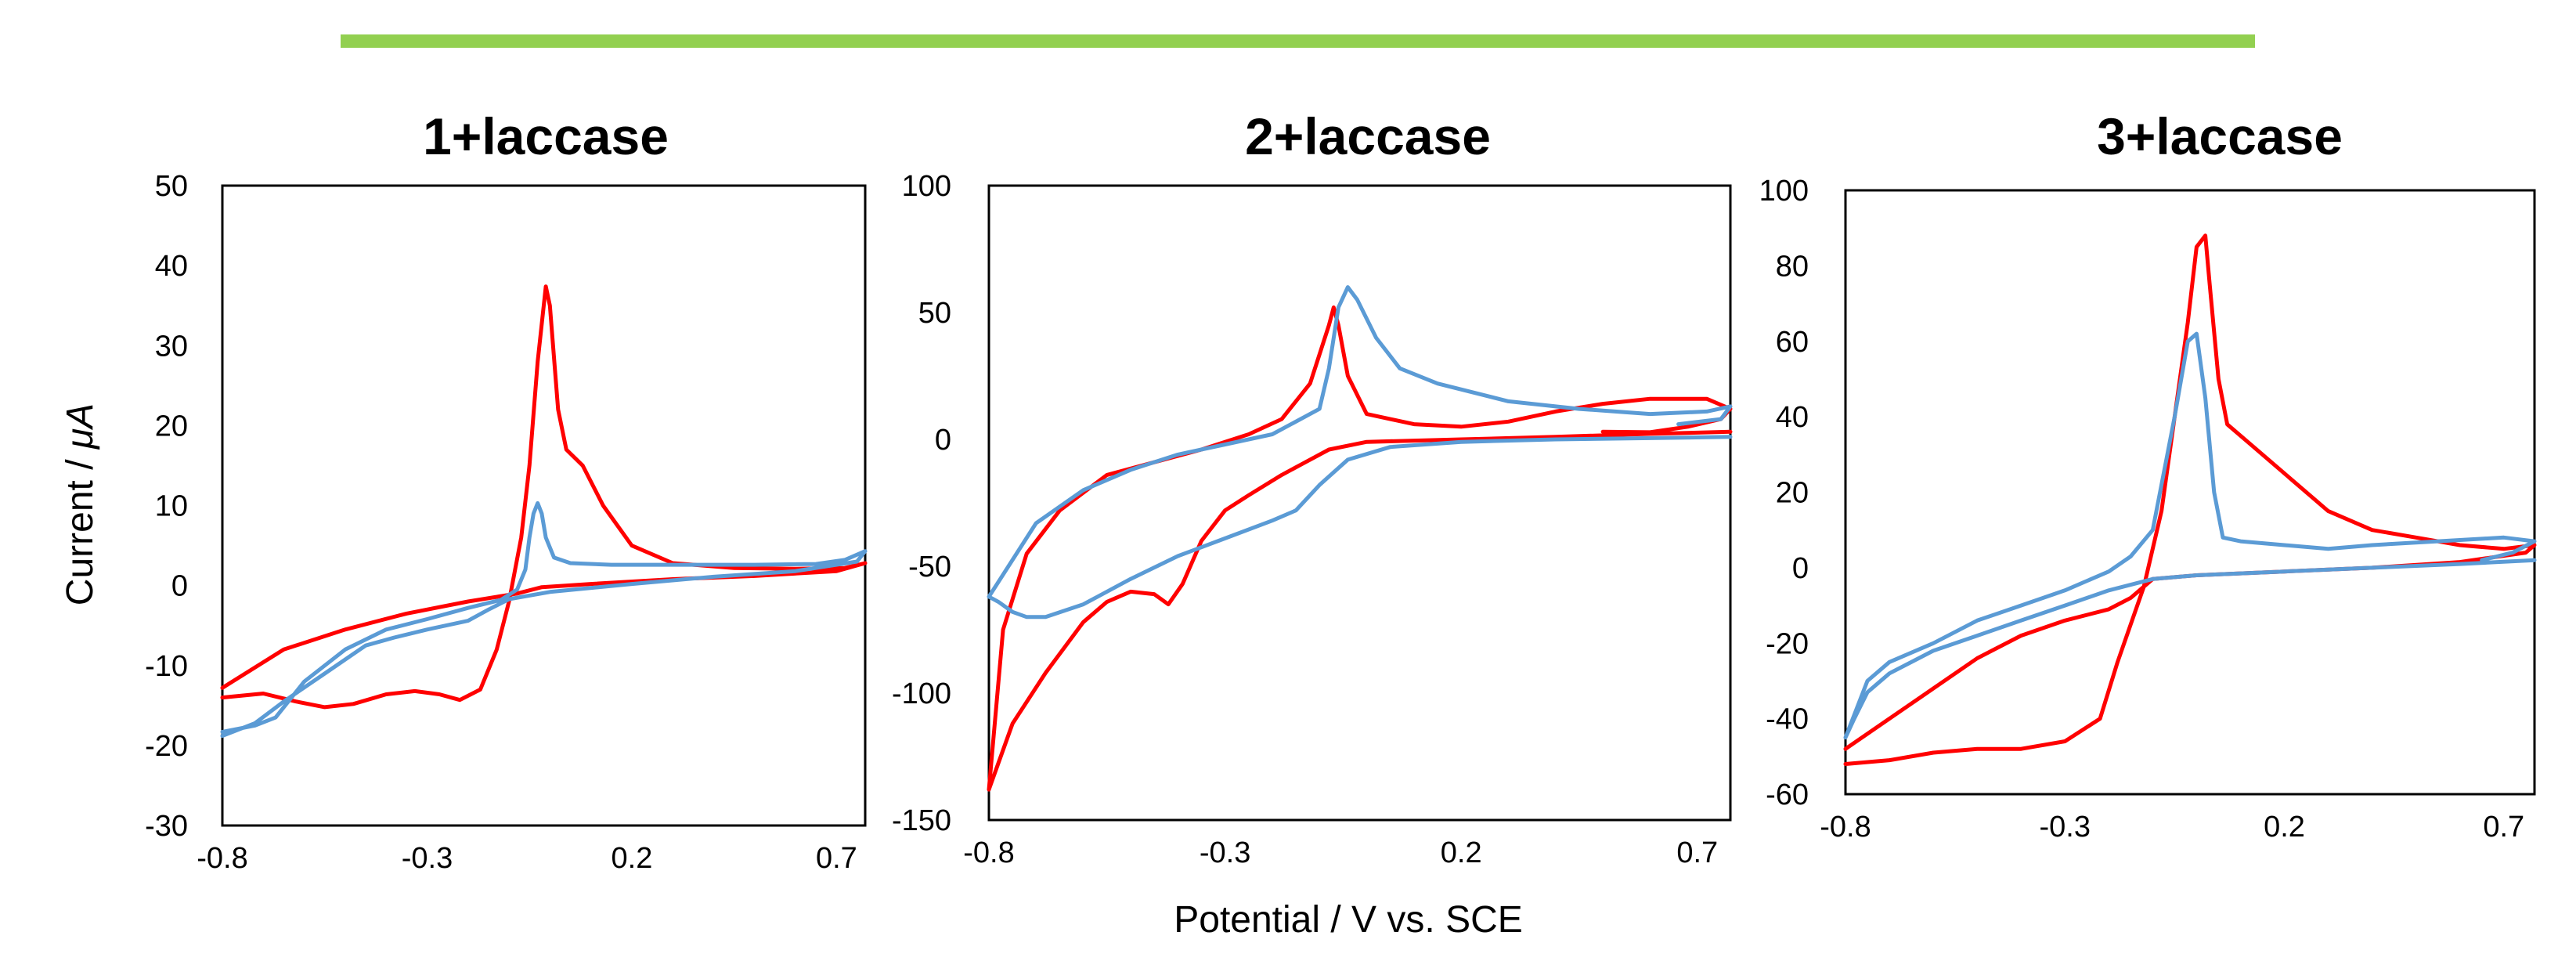 The image size is (2576, 961). What do you see at coordinates (1348, 920) in the screenshot?
I see `x-axis-label: Potential / V vs. SCE` at bounding box center [1348, 920].